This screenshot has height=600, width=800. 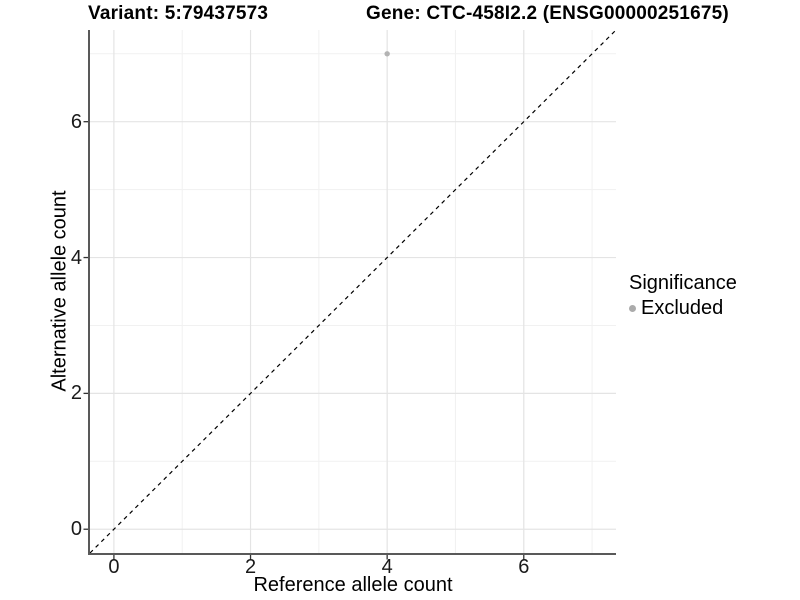 What do you see at coordinates (387, 567) in the screenshot?
I see `x-tick-label: 4` at bounding box center [387, 567].